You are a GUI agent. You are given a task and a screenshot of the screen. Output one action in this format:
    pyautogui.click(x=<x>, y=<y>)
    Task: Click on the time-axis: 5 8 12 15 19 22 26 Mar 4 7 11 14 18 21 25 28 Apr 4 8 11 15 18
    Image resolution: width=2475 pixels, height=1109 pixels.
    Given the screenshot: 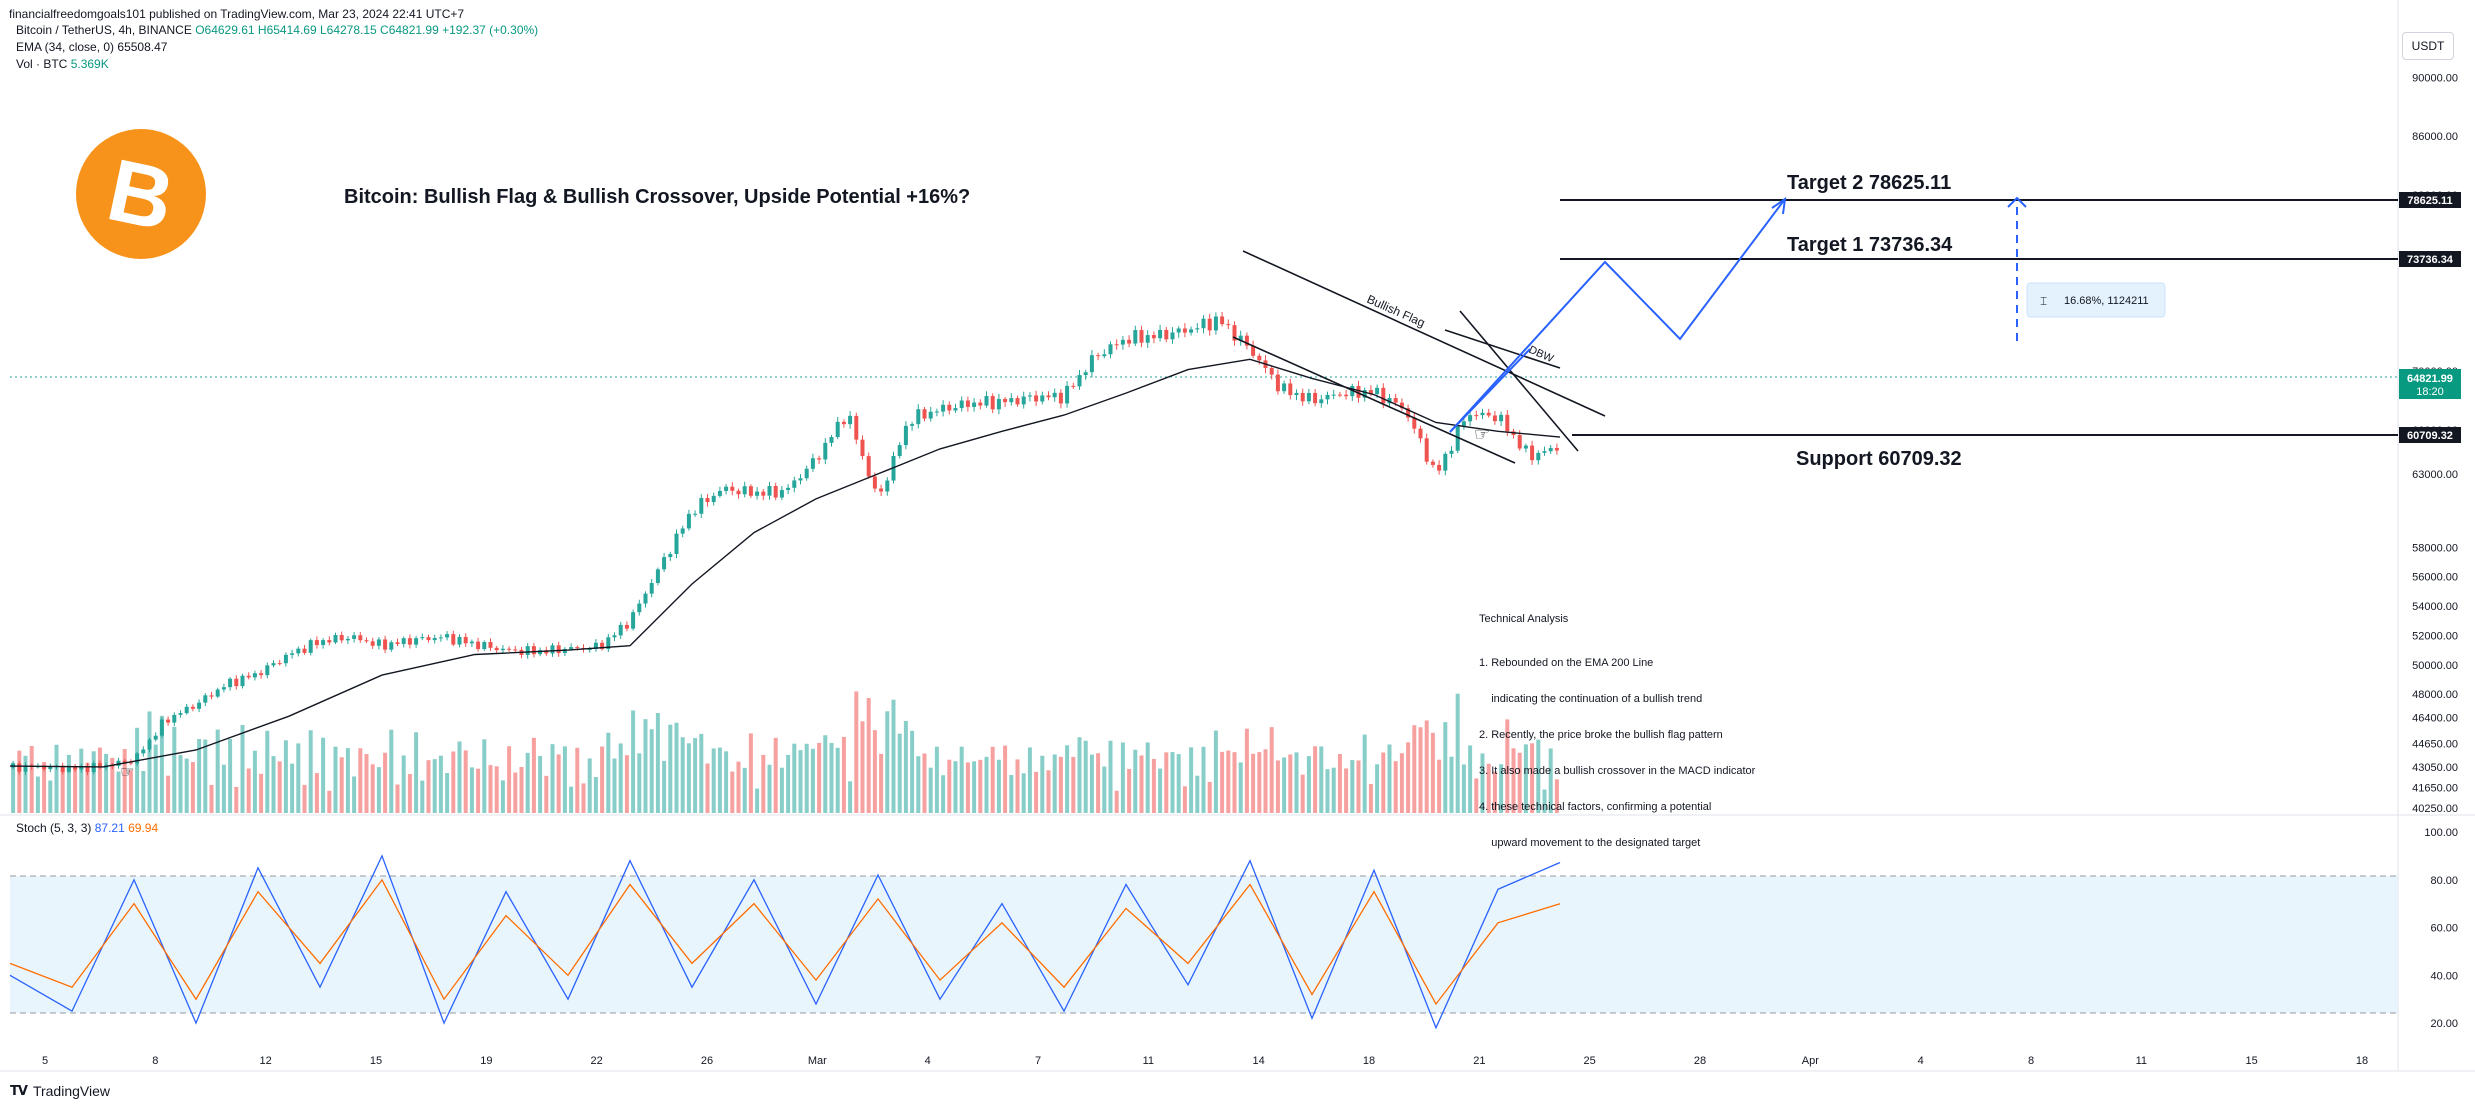 What is the action you would take?
    pyautogui.click(x=1205, y=1061)
    